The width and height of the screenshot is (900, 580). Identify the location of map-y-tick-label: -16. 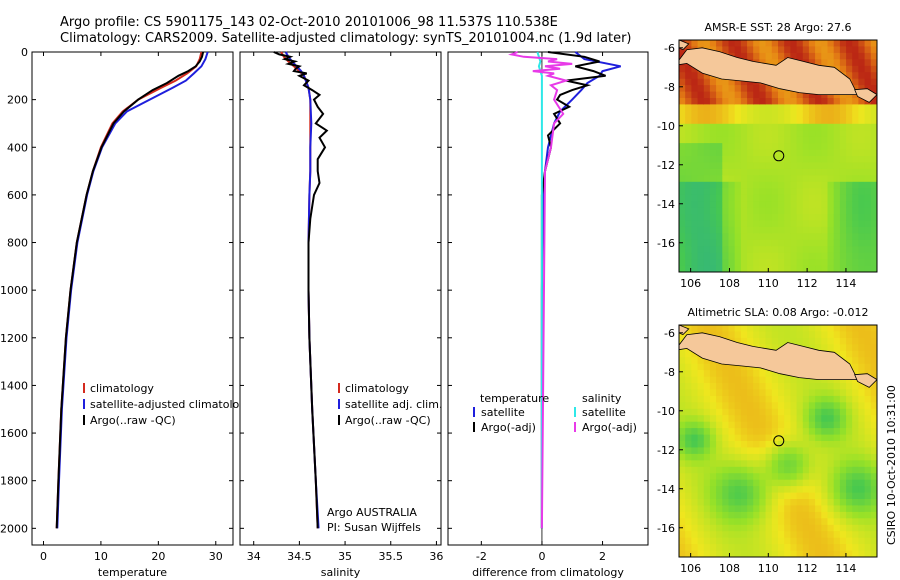
(666, 243).